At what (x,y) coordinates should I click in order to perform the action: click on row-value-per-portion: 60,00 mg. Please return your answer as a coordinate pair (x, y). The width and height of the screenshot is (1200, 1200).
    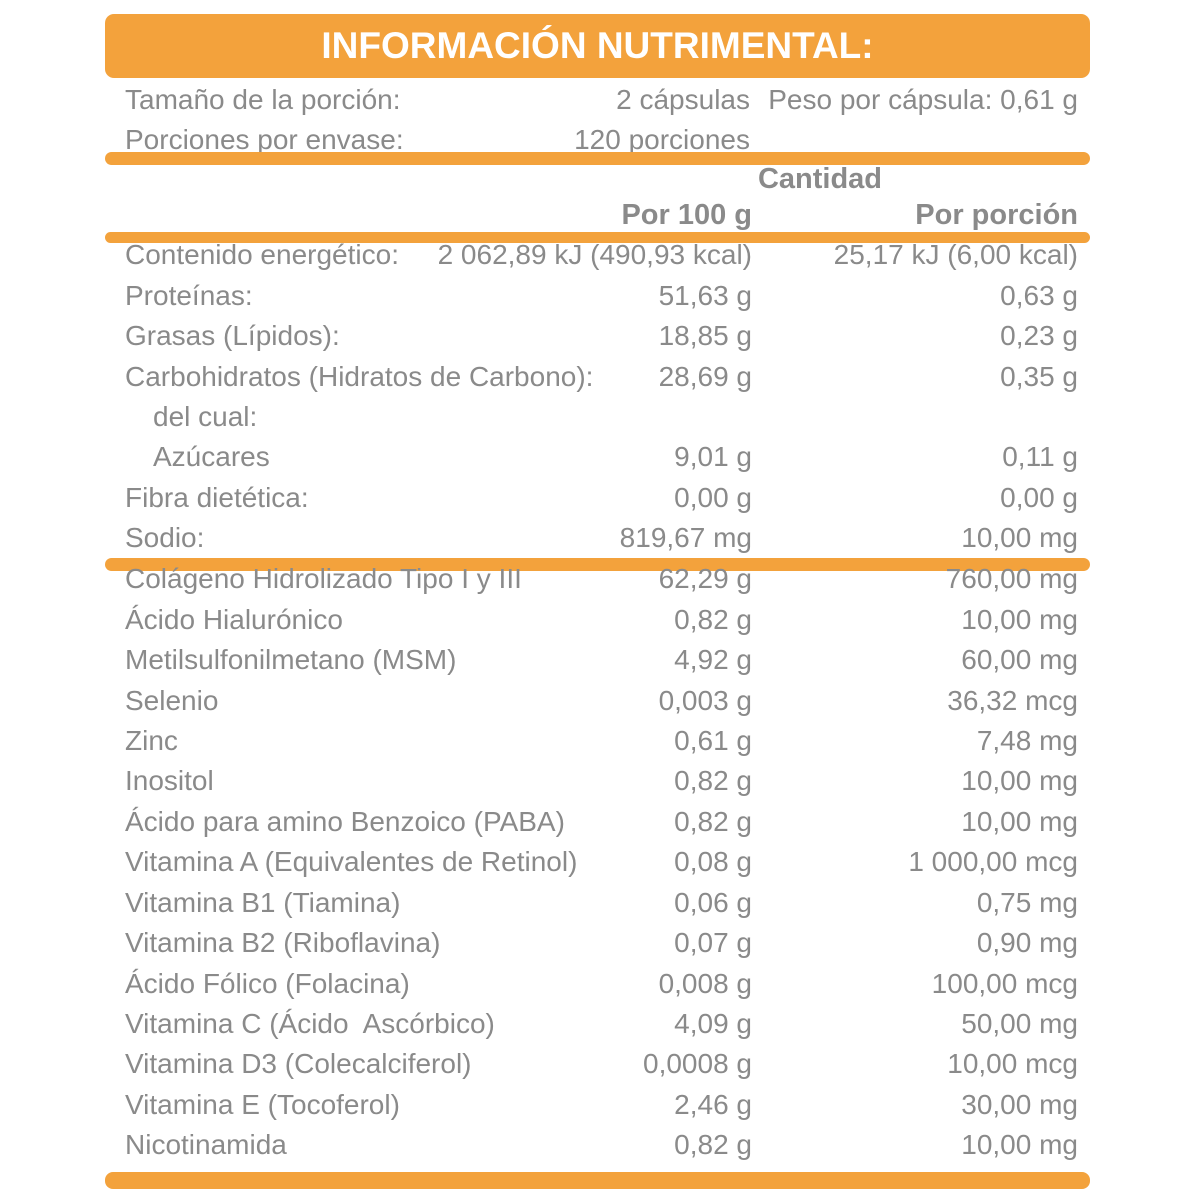
    Looking at the image, I should click on (1019, 660).